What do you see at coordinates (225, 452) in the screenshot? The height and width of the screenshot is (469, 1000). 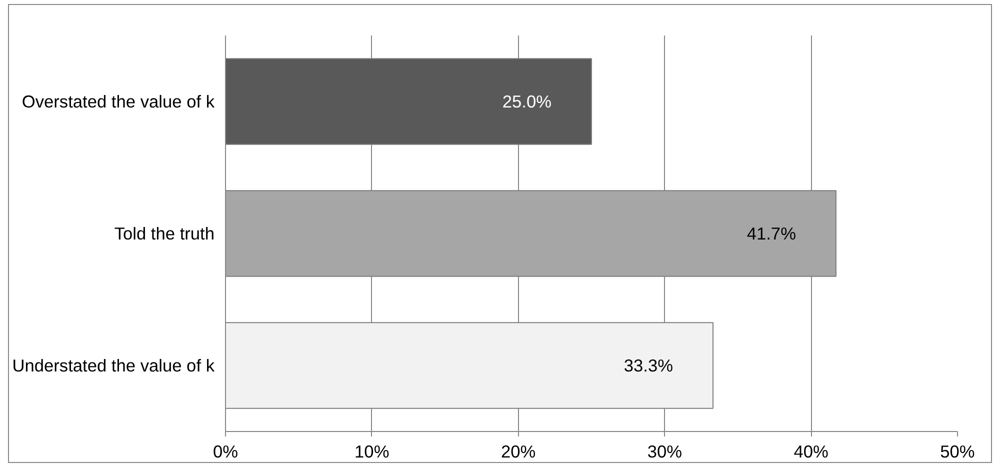 I see `x-tick-label: 0%` at bounding box center [225, 452].